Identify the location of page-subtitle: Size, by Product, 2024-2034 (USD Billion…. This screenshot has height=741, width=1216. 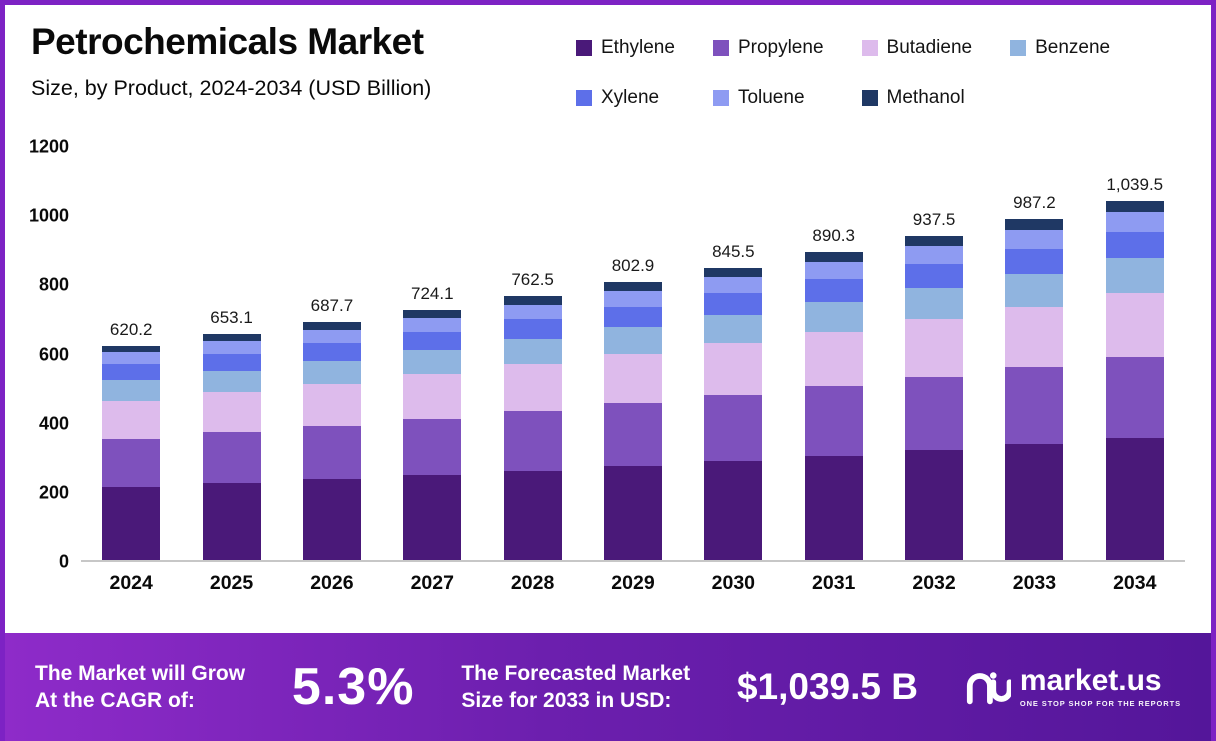
(231, 88).